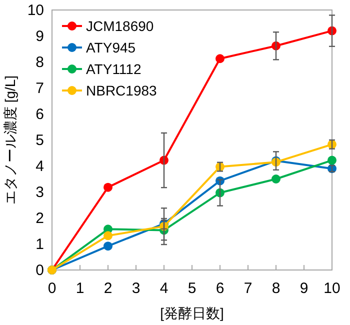 The image size is (350, 325). What do you see at coordinates (120, 26) in the screenshot?
I see `legend-label: JCM18690` at bounding box center [120, 26].